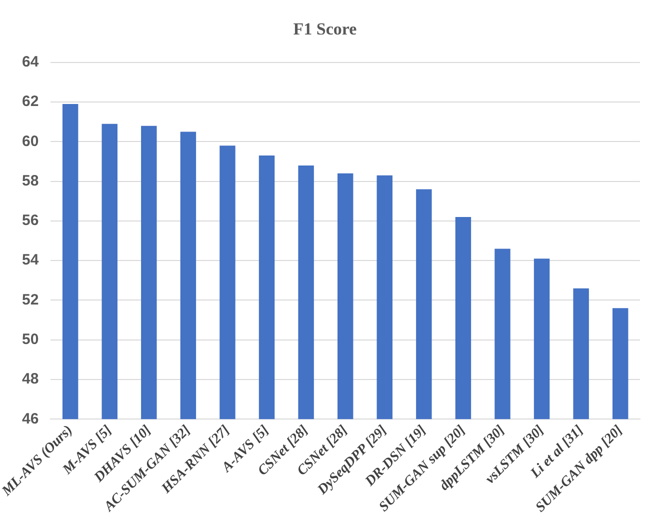 The image size is (652, 527). Describe the element at coordinates (30, 379) in the screenshot. I see `y-tick-label: 48` at that location.